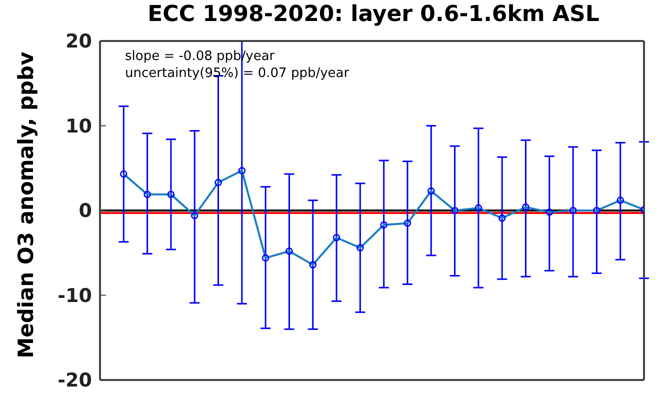  What do you see at coordinates (26, 205) in the screenshot?
I see `y-axis-title: Median O3 anomaly, ppbv` at bounding box center [26, 205].